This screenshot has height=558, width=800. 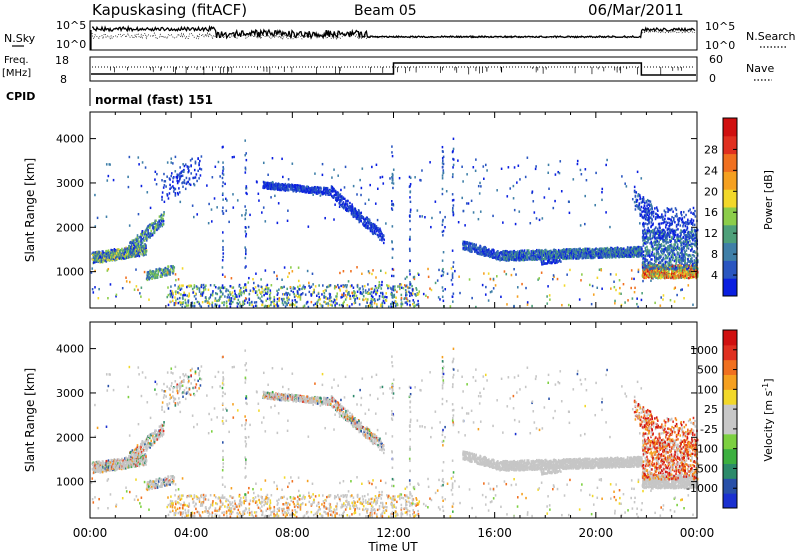 I want to click on noise-right-top: 10^5, so click(x=720, y=26).